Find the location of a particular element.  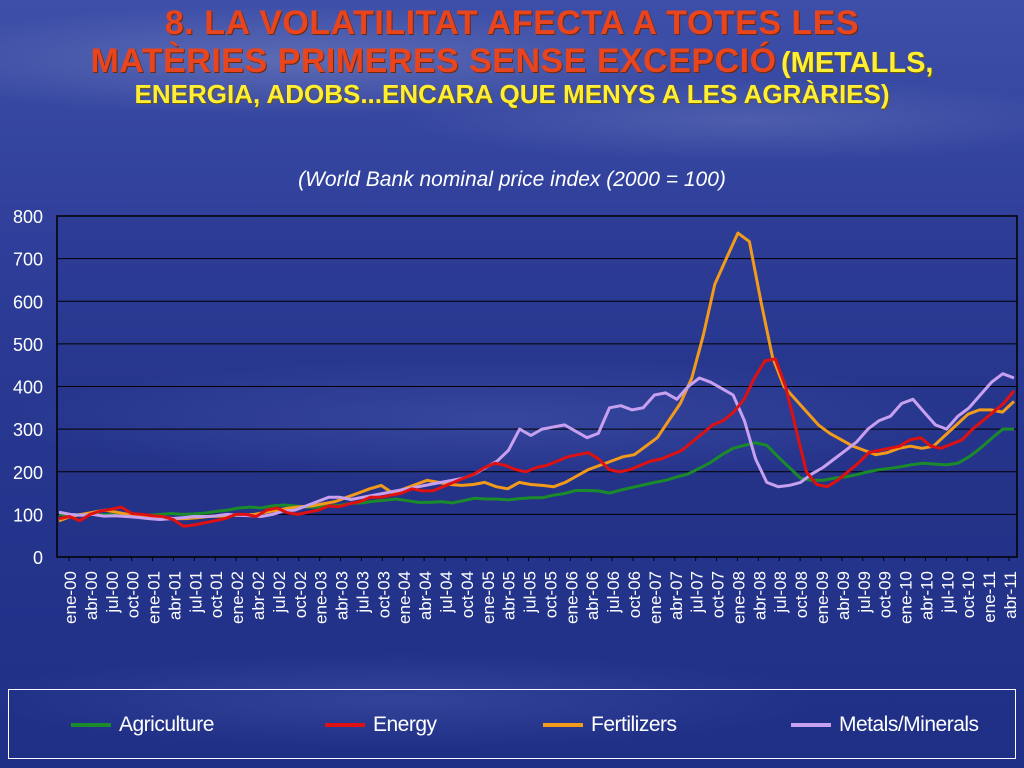

x-tick-label: abr-08 is located at coordinates (759, 595).